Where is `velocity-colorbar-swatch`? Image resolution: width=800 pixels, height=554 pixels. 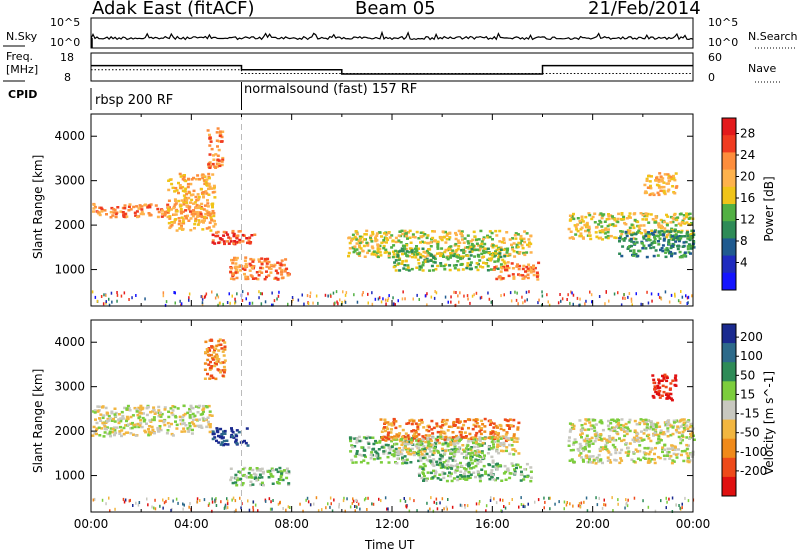
velocity-colorbar-swatch is located at coordinates (729, 334).